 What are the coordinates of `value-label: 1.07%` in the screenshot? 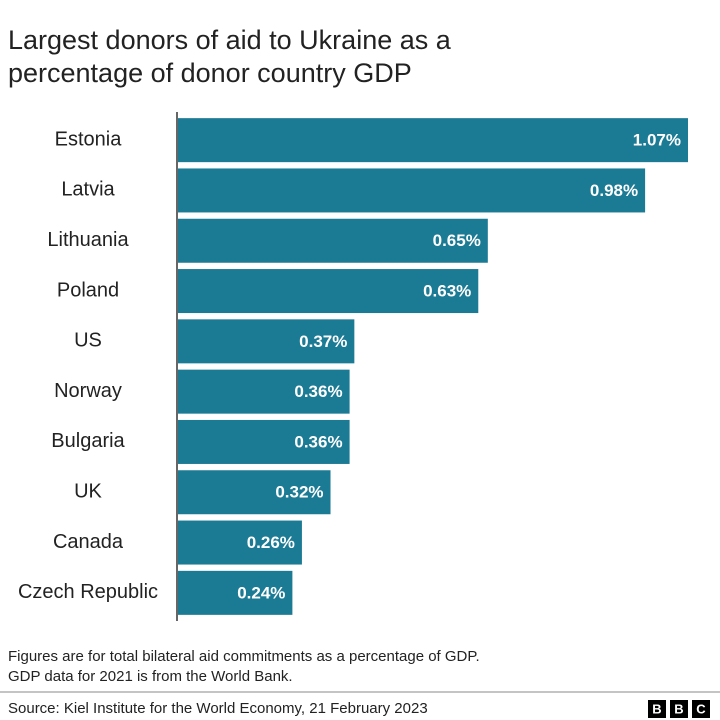 It's located at (657, 140).